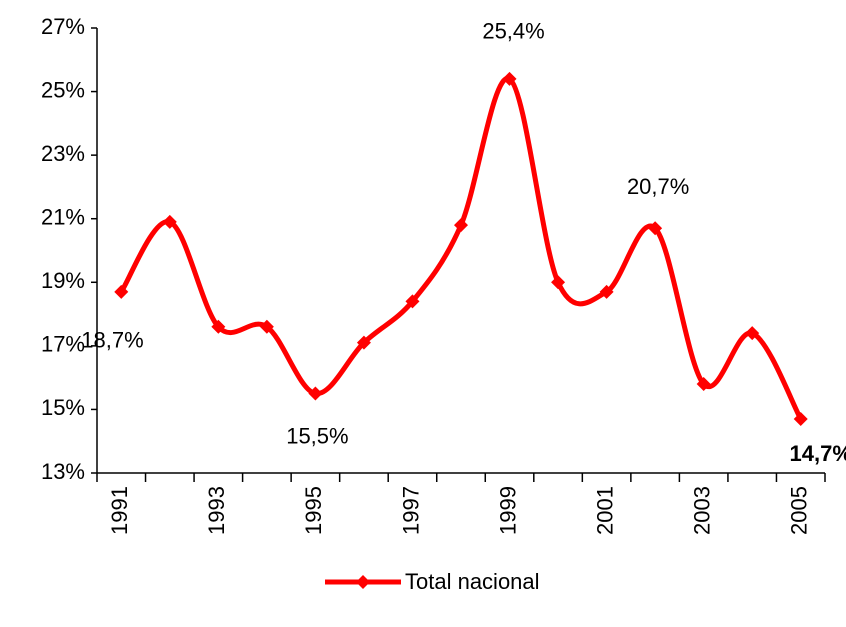 This screenshot has width=846, height=627. What do you see at coordinates (63, 153) in the screenshot?
I see `y-tick-label: 23%` at bounding box center [63, 153].